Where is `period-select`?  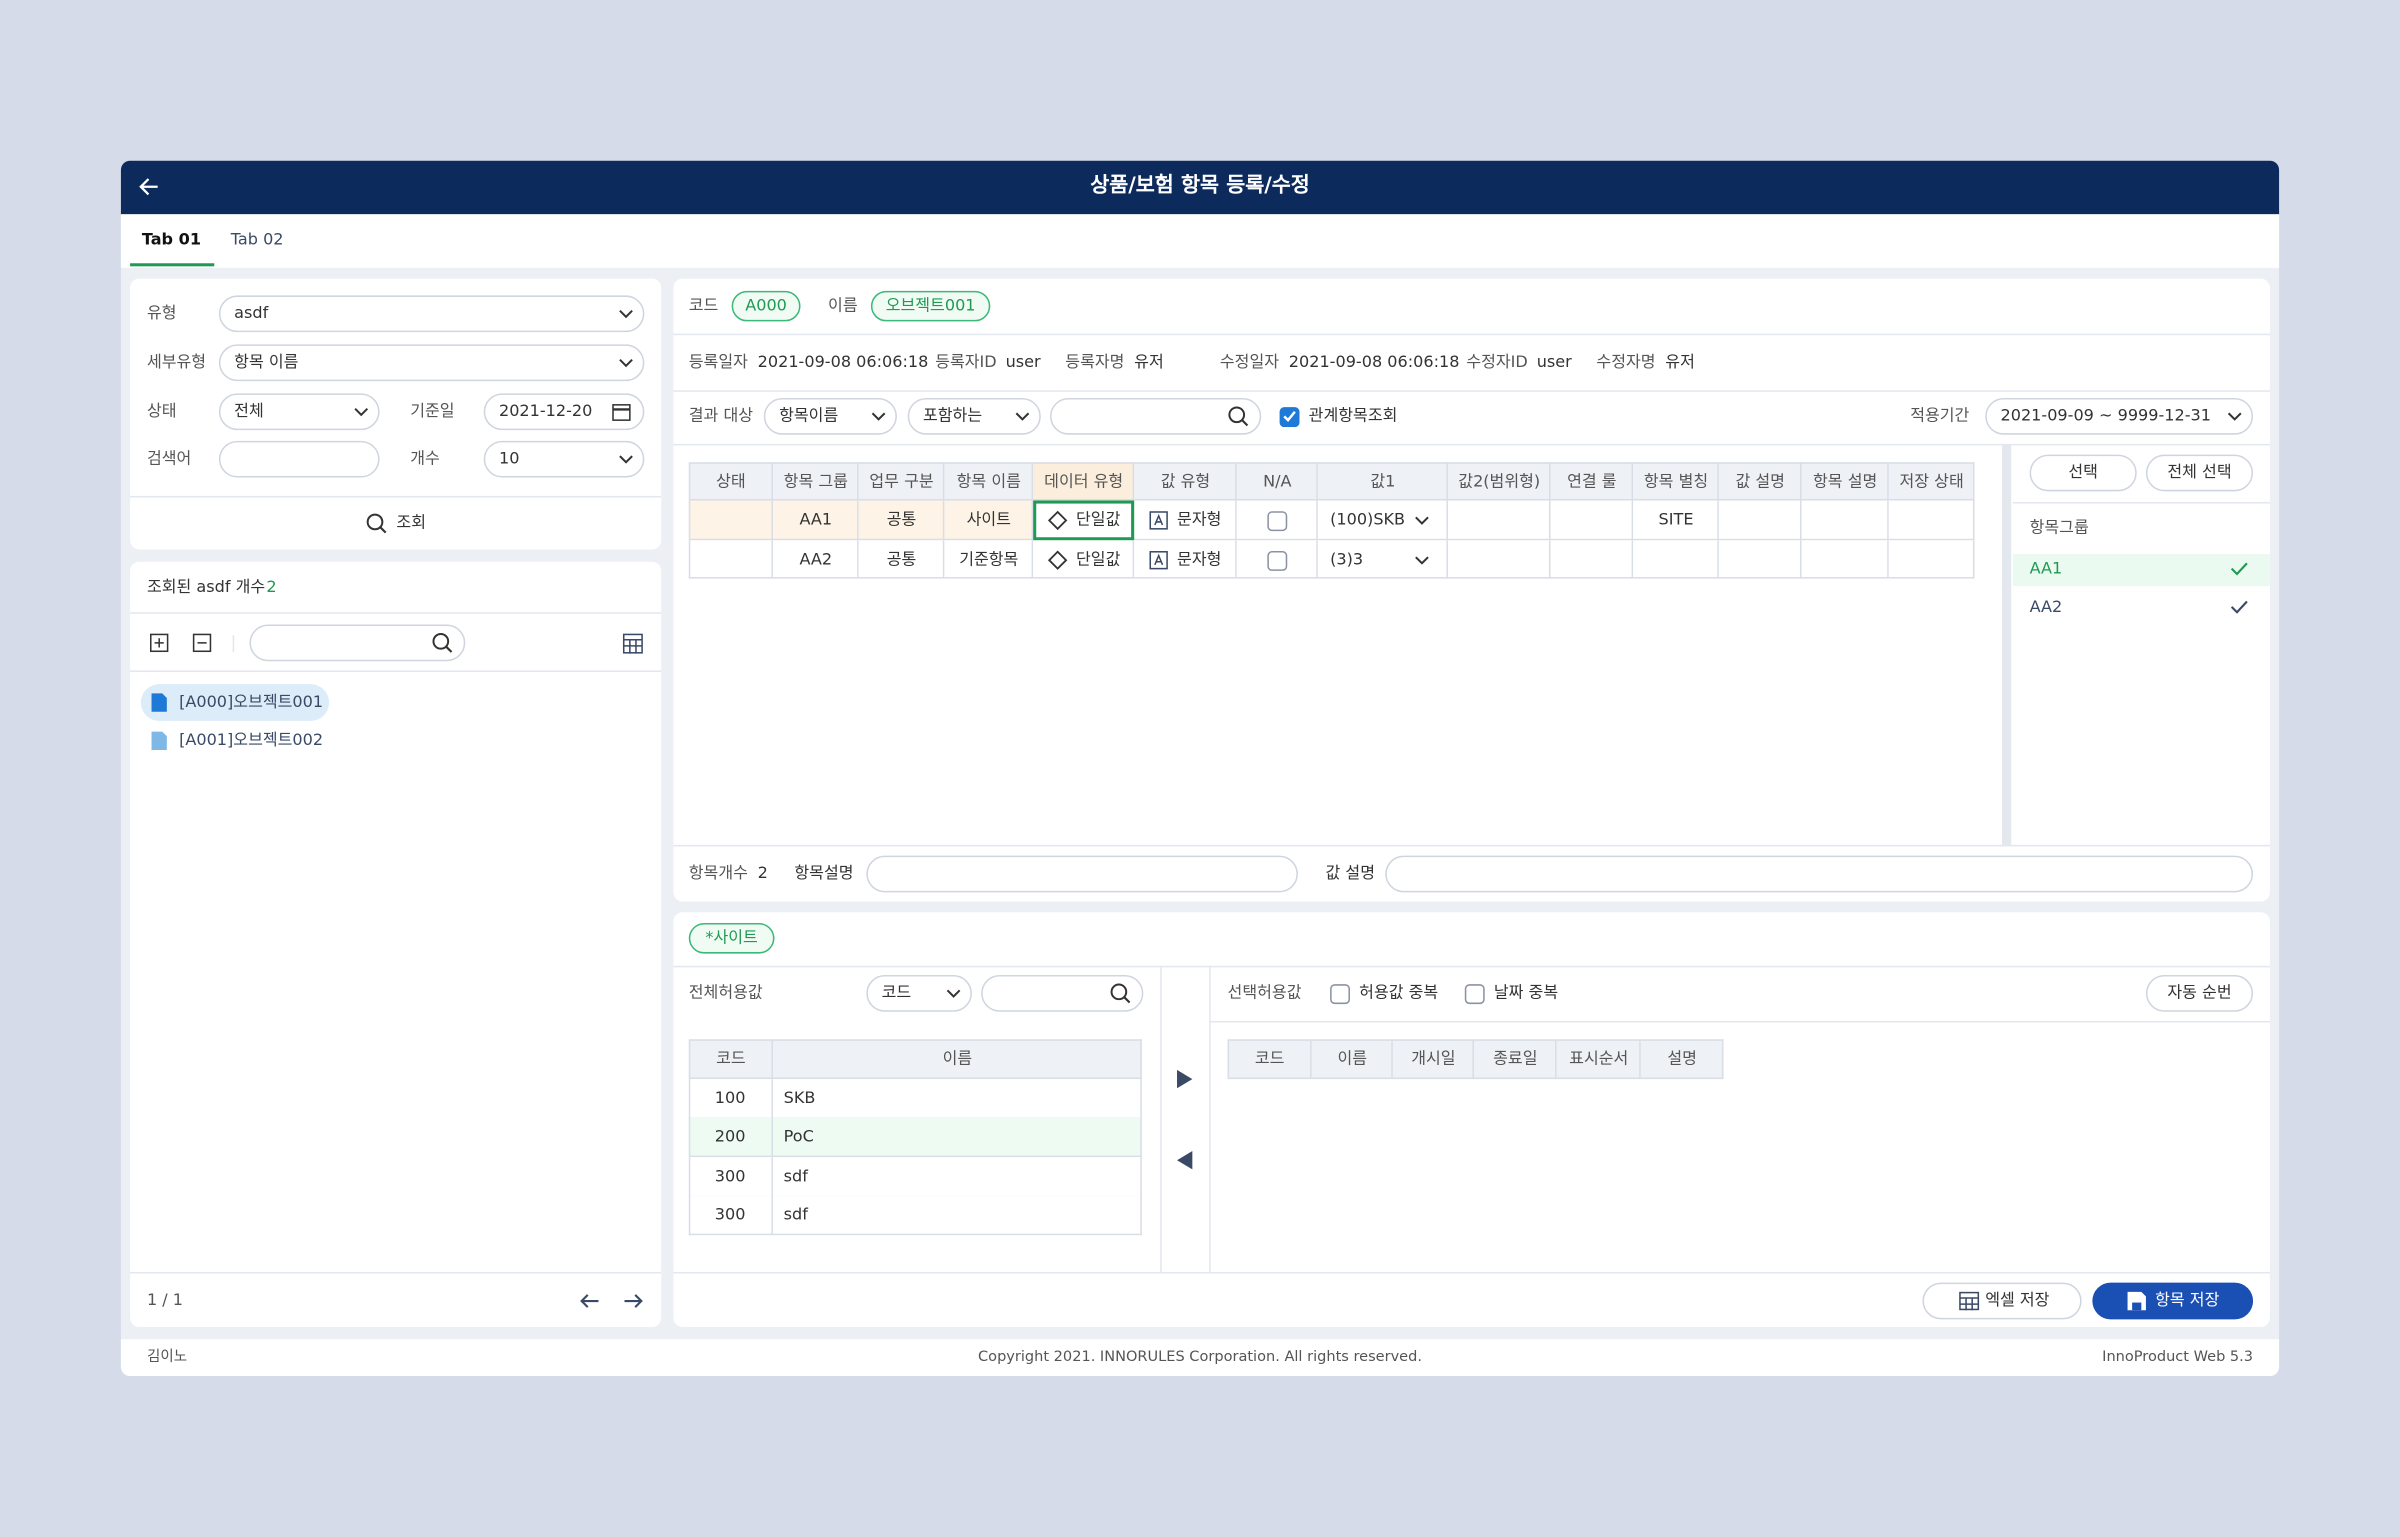 period-select is located at coordinates (2119, 416).